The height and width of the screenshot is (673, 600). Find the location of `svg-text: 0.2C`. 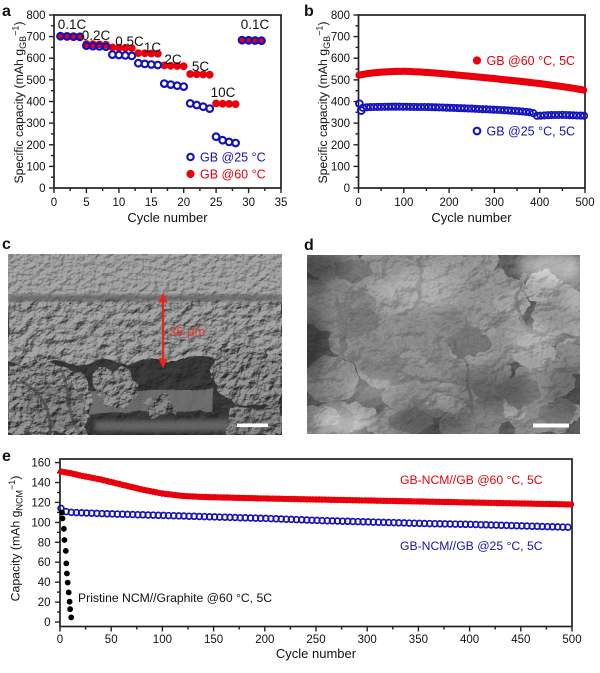

svg-text: 0.2C is located at coordinates (96, 35).